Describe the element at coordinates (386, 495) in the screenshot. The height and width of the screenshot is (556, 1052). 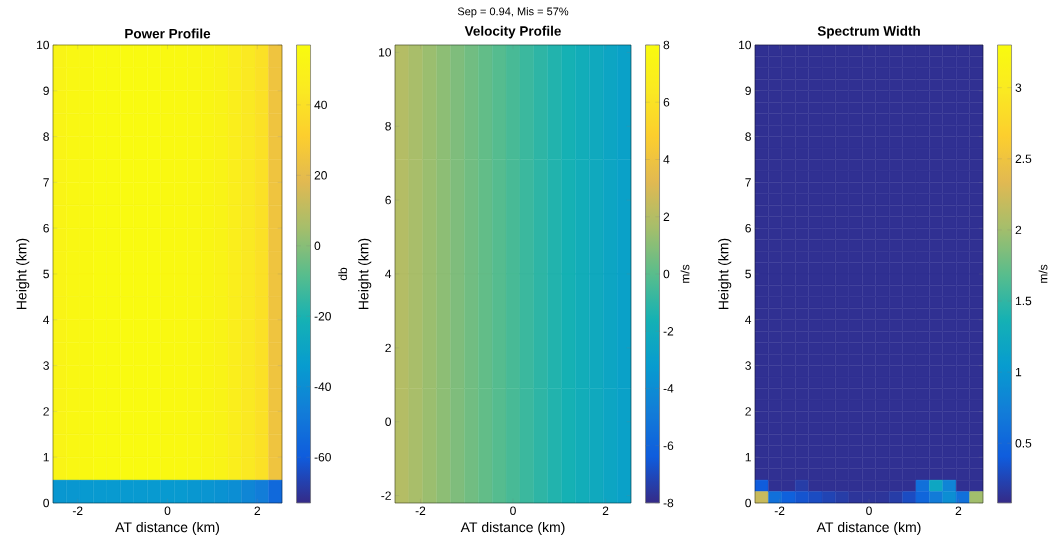
I see `y-tick-label: -2` at that location.